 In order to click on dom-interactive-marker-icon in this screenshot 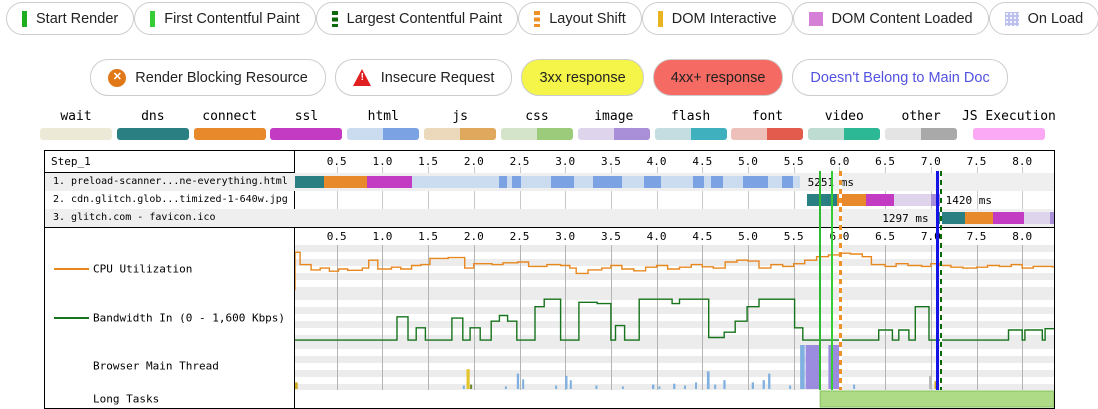, I will do `click(660, 18)`.